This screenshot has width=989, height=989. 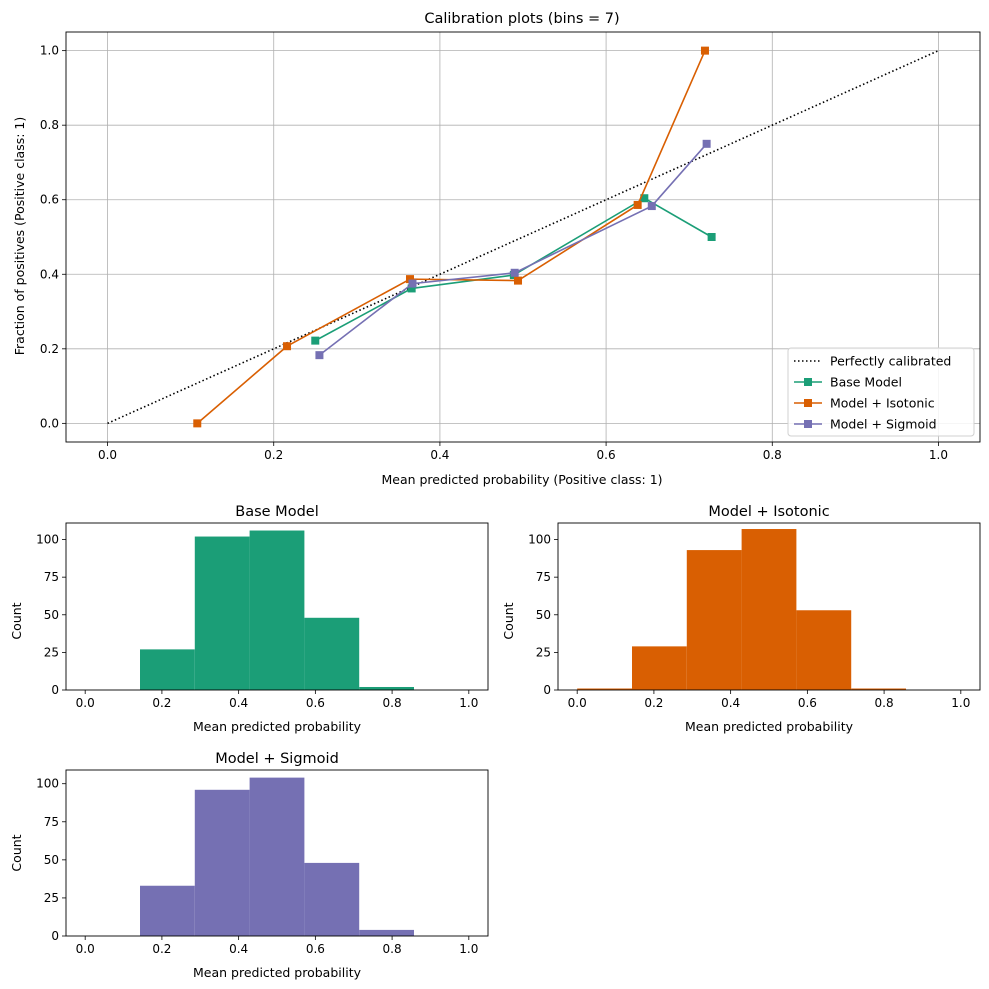 I want to click on series, so click(x=513, y=249).